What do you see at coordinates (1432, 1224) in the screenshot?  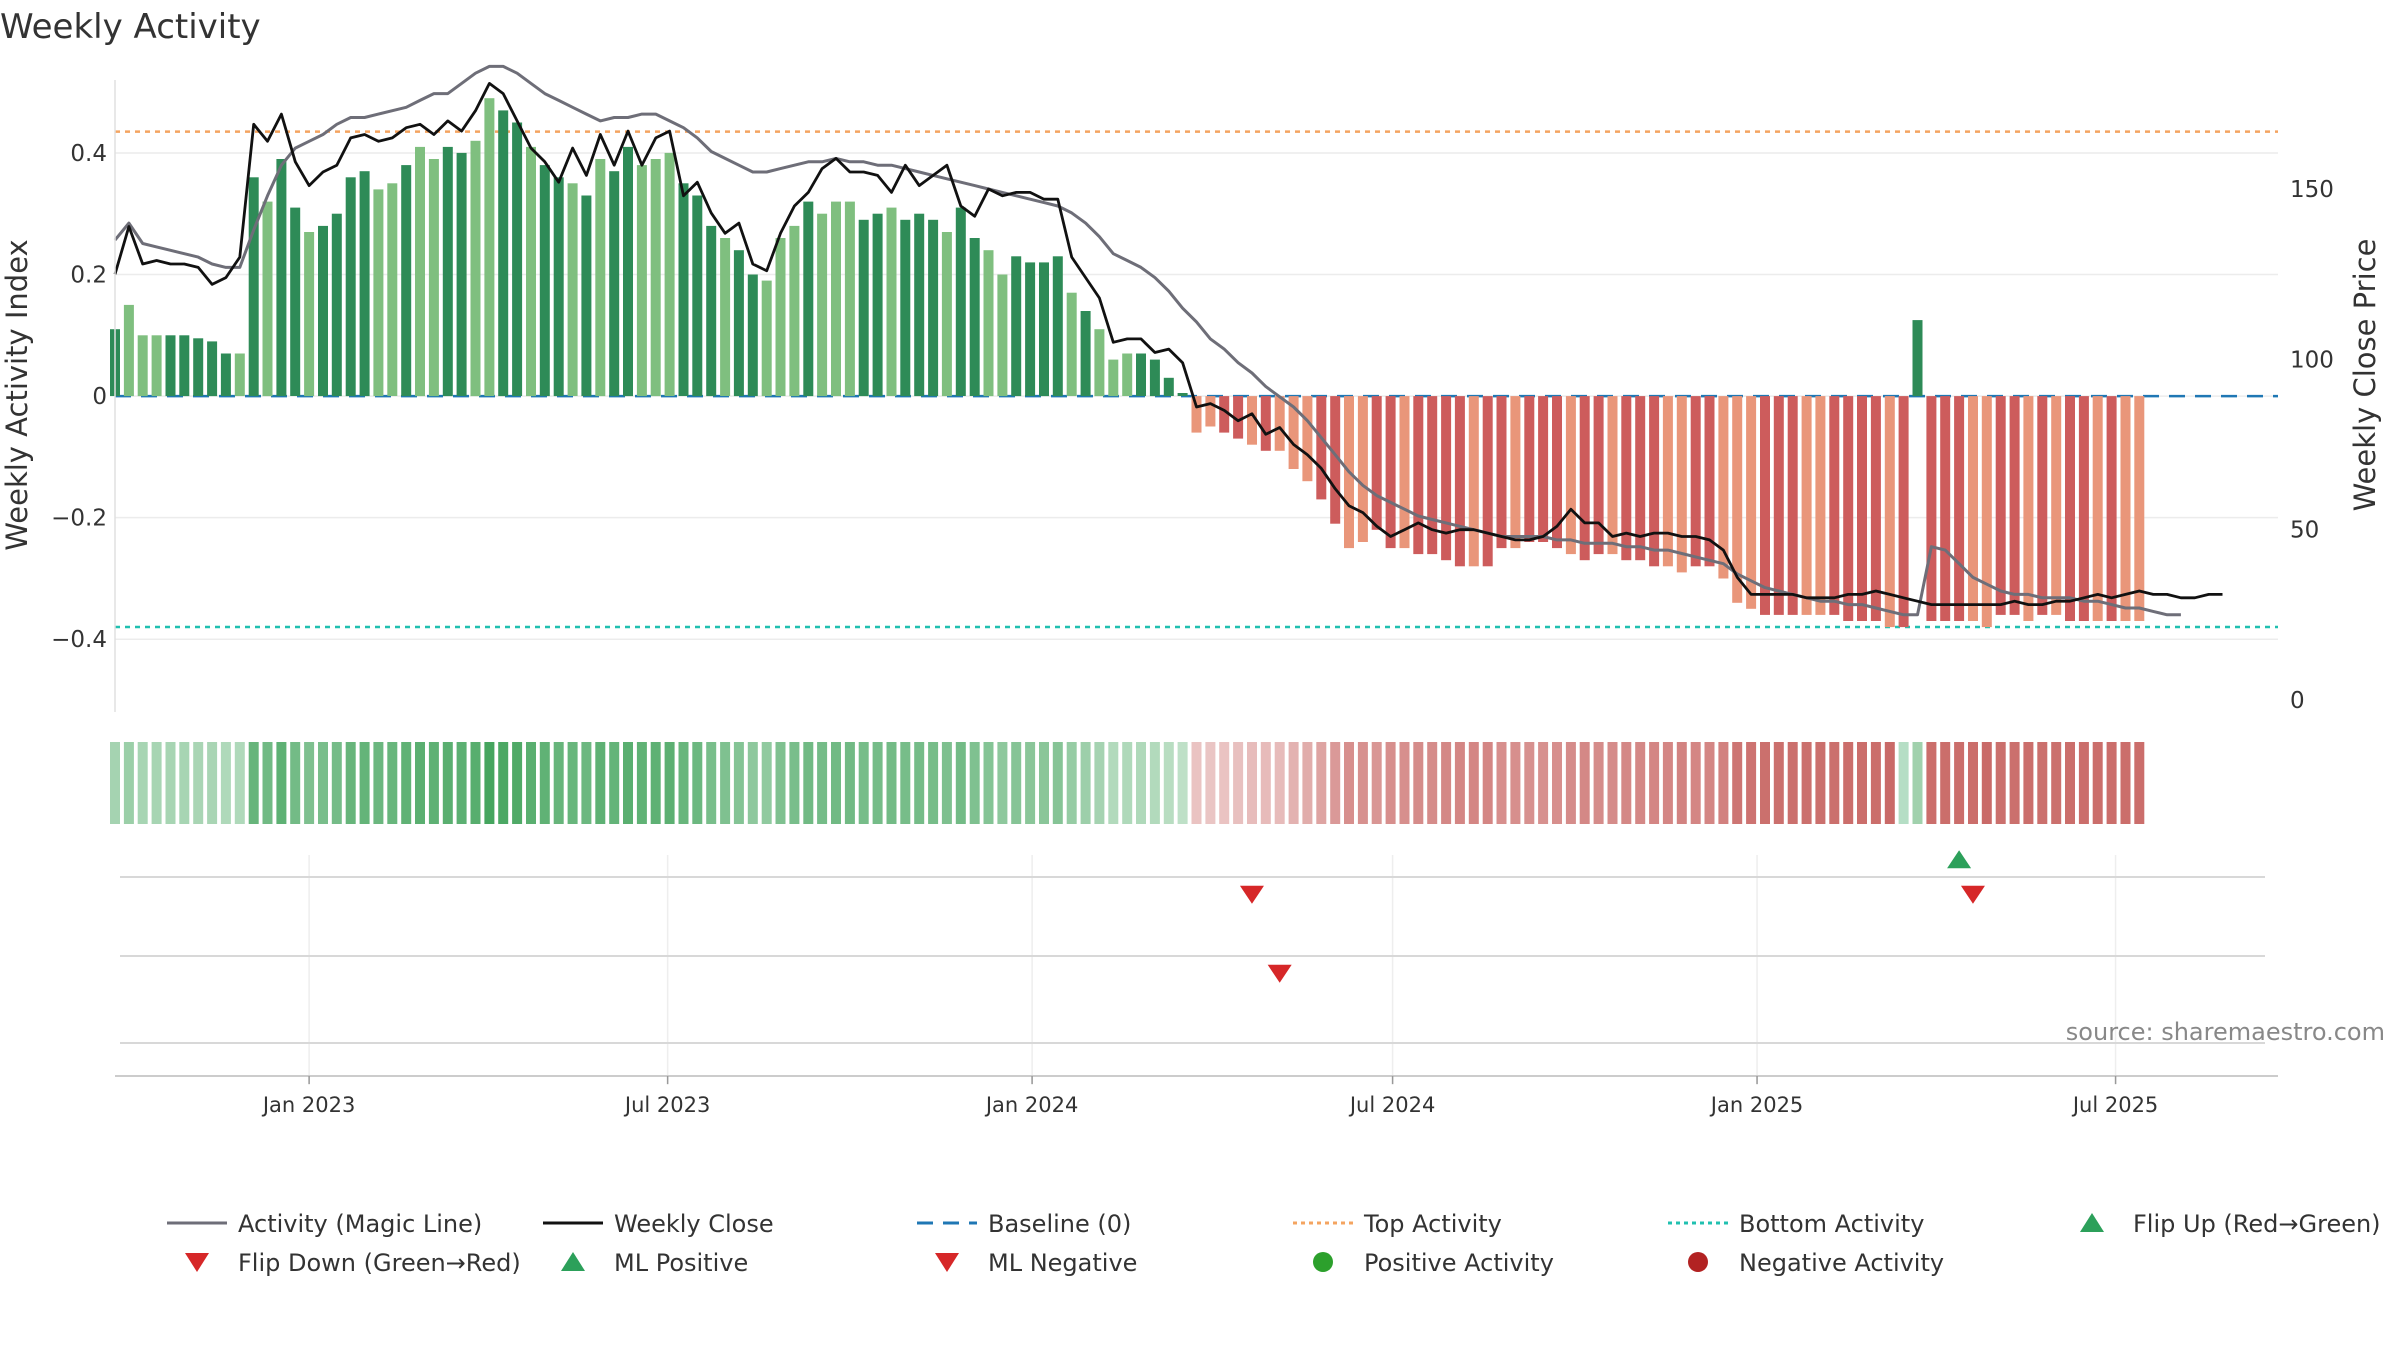 I see `legend-label: Top Activity` at bounding box center [1432, 1224].